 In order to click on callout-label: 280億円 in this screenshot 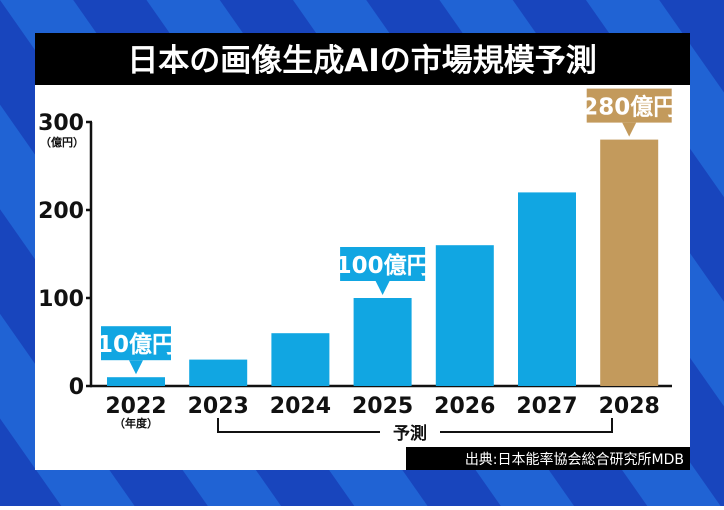, I will do `click(629, 107)`.